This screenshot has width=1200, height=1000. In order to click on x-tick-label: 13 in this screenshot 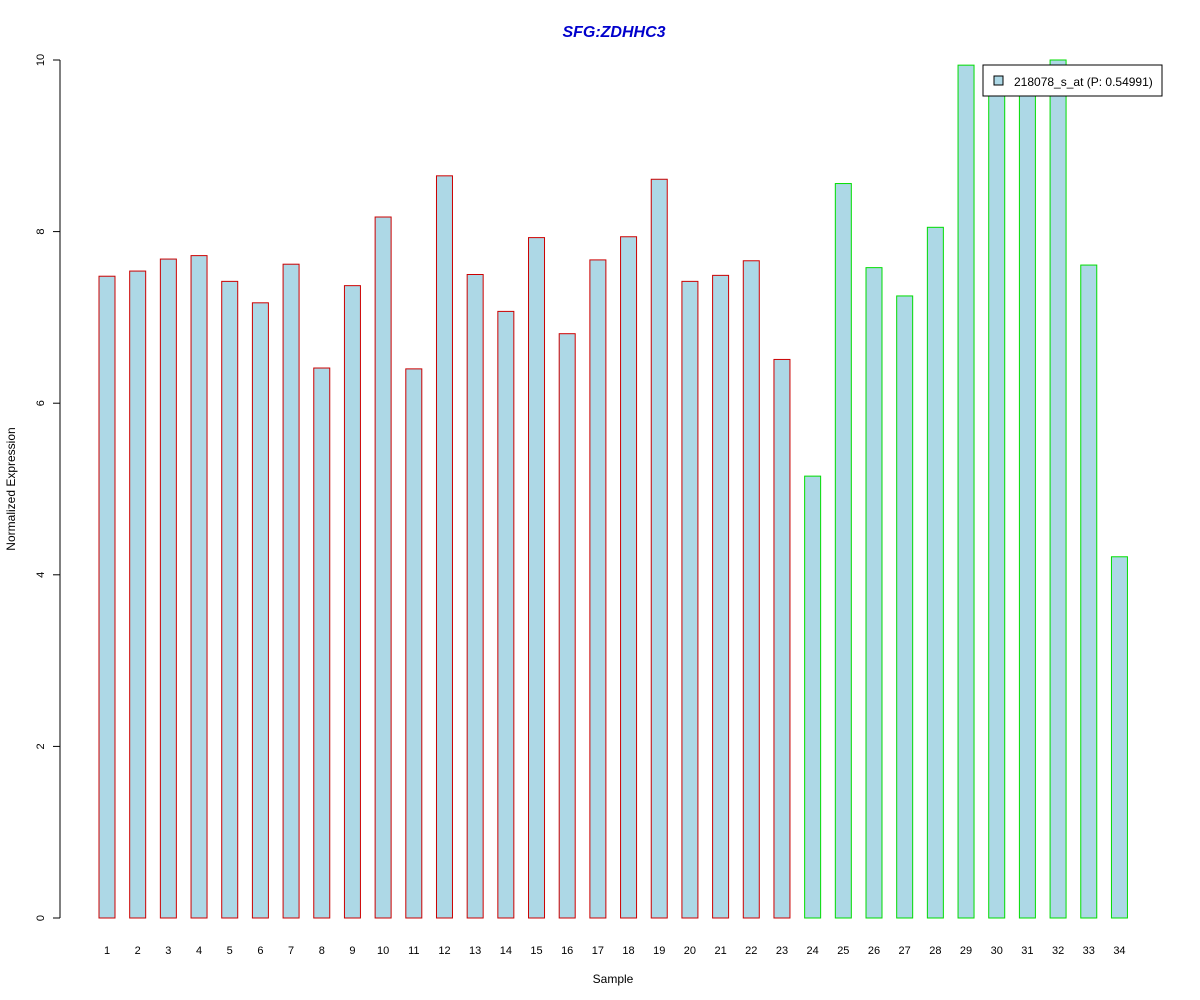, I will do `click(475, 951)`.